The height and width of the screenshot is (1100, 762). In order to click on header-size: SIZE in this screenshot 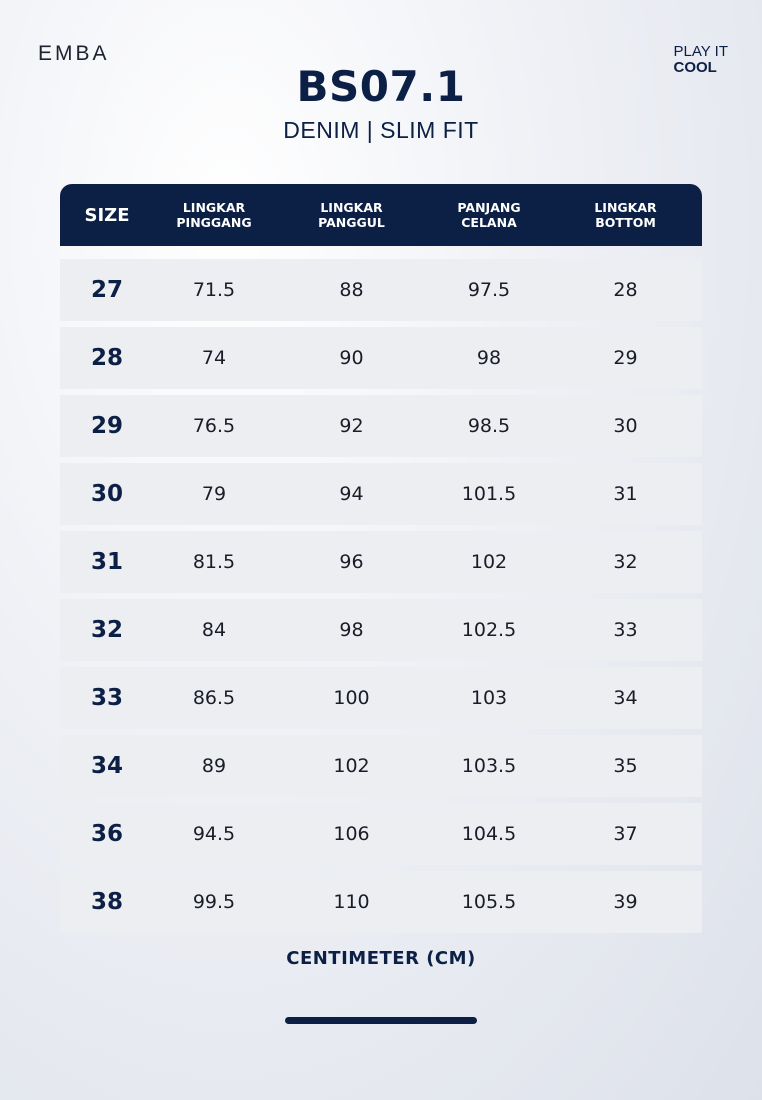, I will do `click(107, 215)`.